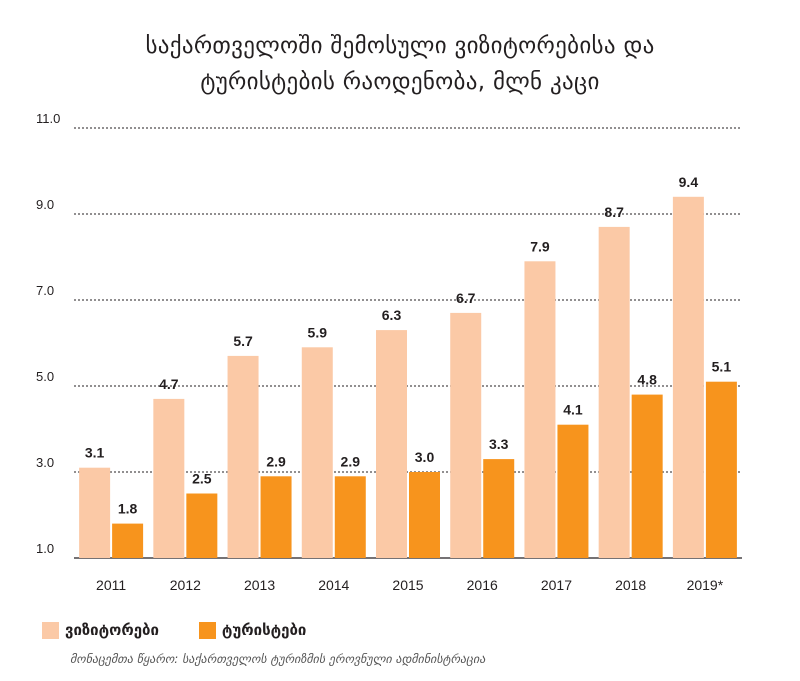  What do you see at coordinates (128, 509) in the screenshot?
I see `data-label-tourists: 1.8` at bounding box center [128, 509].